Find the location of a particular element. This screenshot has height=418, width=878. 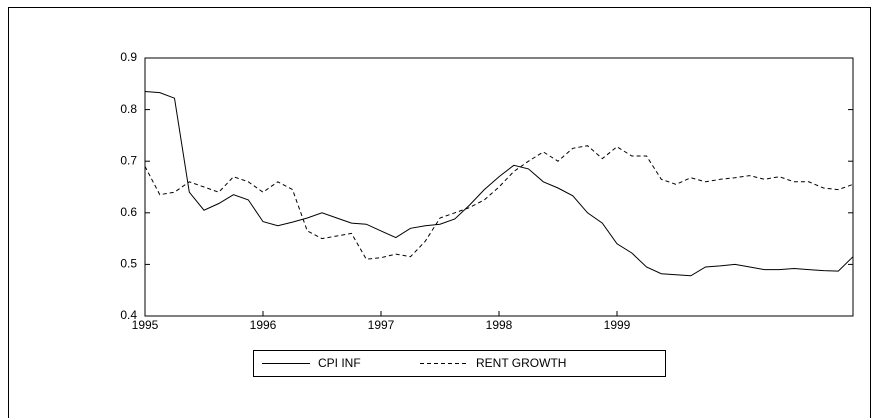

x-tick-label: 1997 is located at coordinates (381, 325).